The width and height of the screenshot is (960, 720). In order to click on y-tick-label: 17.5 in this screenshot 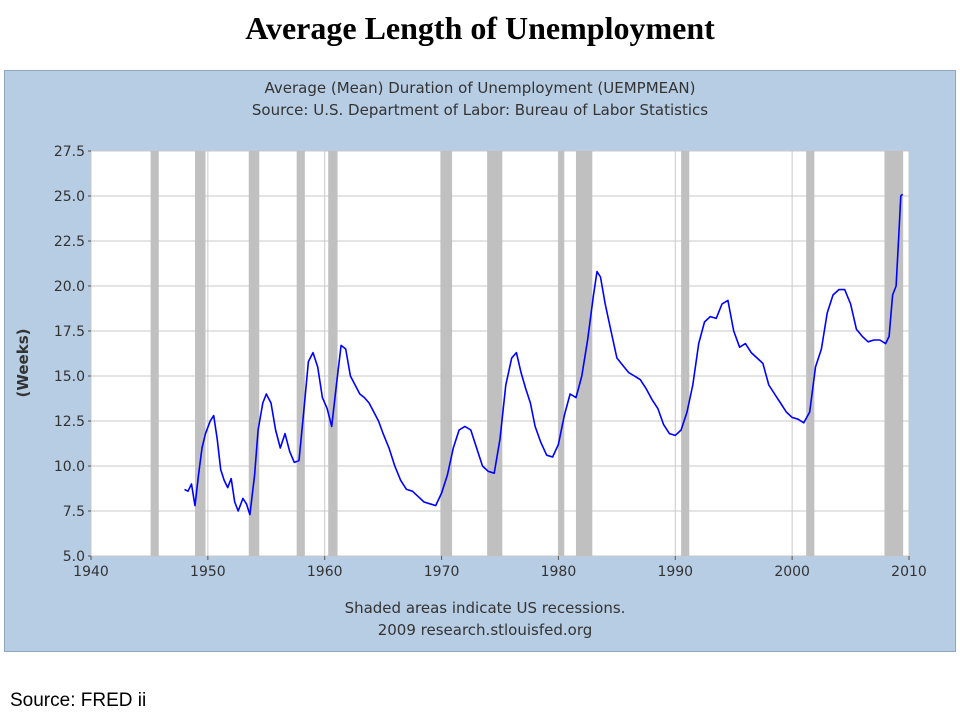, I will do `click(69, 332)`.